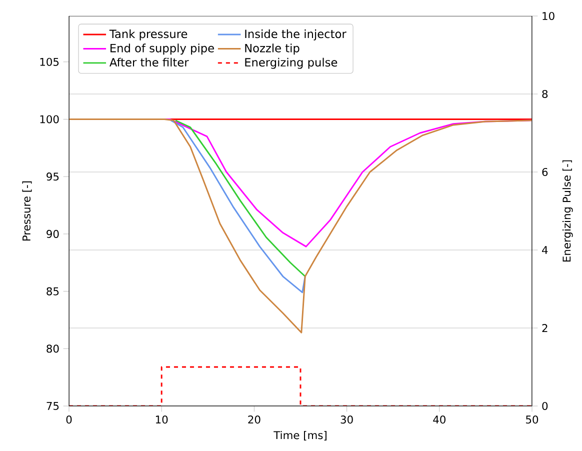 The width and height of the screenshot is (582, 451). What do you see at coordinates (27, 211) in the screenshot?
I see `y-axis-title: Pressure [-]` at bounding box center [27, 211].